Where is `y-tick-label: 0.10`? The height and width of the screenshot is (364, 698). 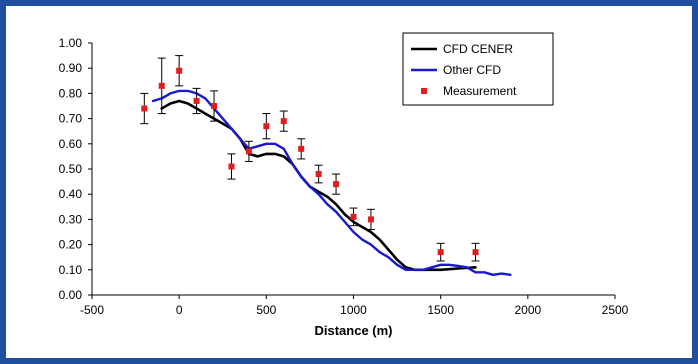 y-tick-label: 0.10 is located at coordinates (71, 270).